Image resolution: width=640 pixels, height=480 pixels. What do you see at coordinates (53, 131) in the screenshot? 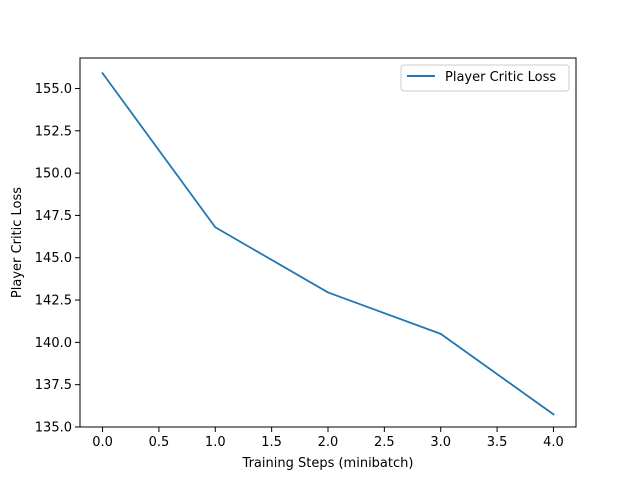
I see `y-tick-label: 152.5` at bounding box center [53, 131].